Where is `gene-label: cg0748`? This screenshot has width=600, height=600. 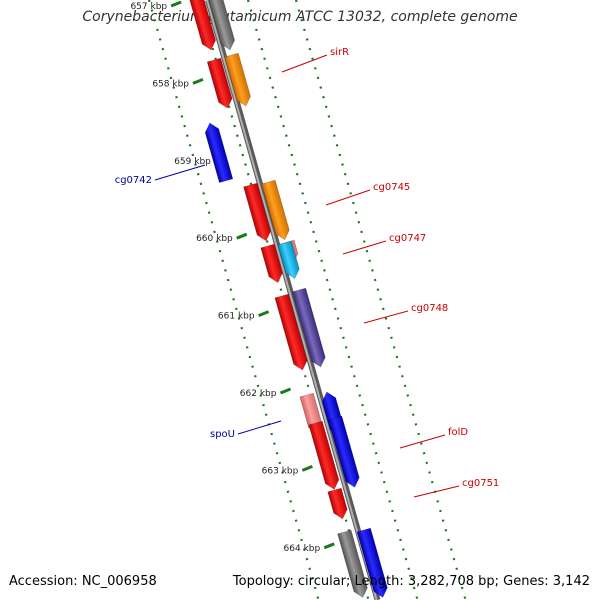
gene-label: cg0748 is located at coordinates (429, 308).